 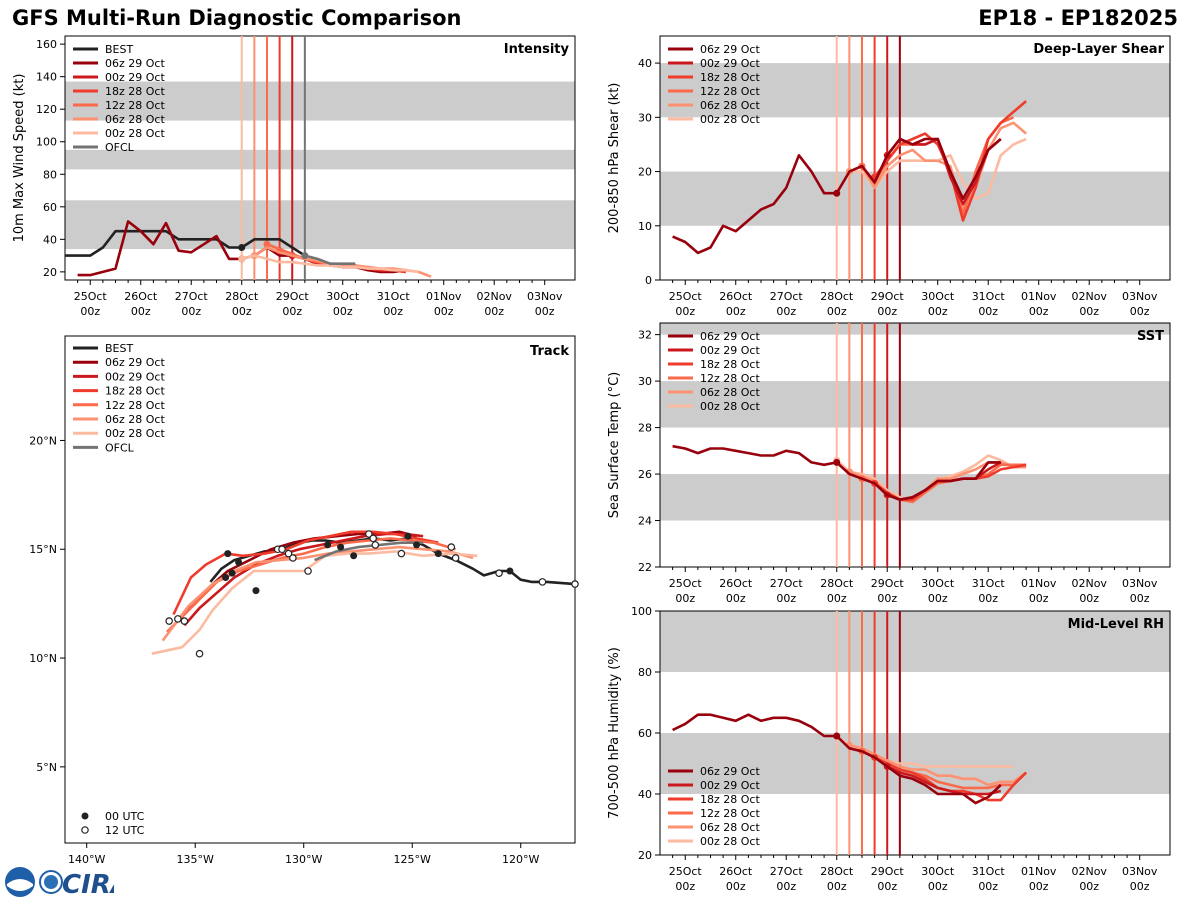 I want to click on y-tick-label: 40, so click(x=50, y=239).